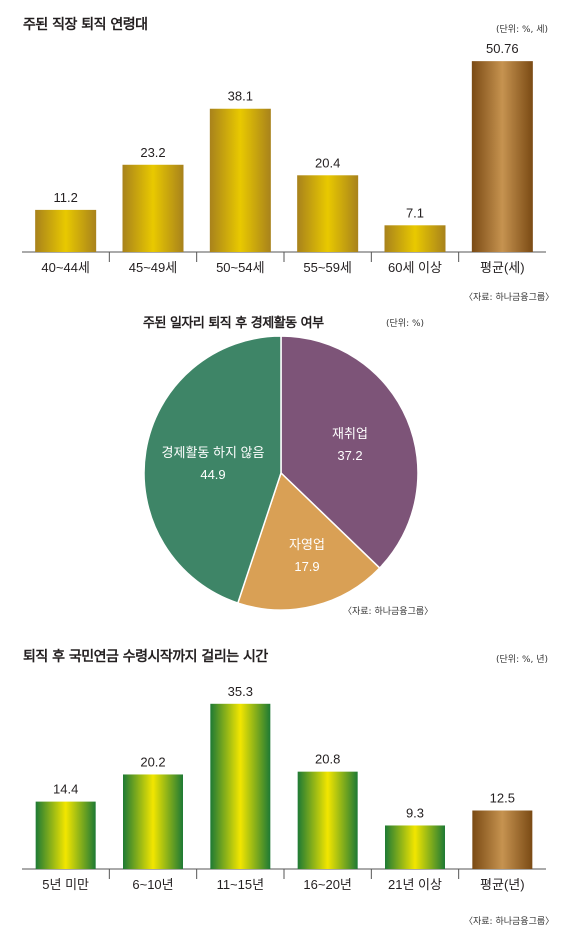 The width and height of the screenshot is (569, 939). What do you see at coordinates (307, 544) in the screenshot?
I see `slice-label: 자영업` at bounding box center [307, 544].